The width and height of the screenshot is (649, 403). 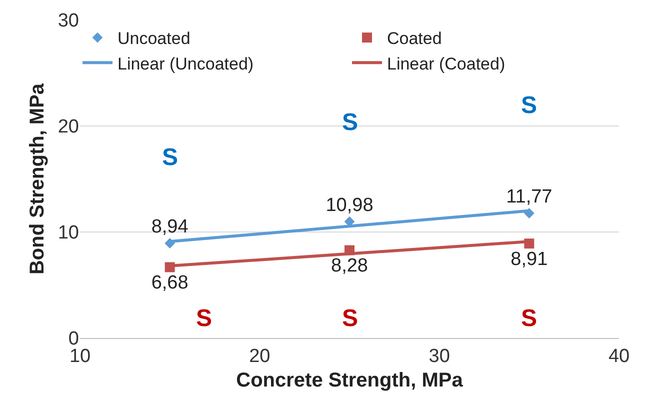 What do you see at coordinates (619, 356) in the screenshot?
I see `x-tick-label: 40` at bounding box center [619, 356].